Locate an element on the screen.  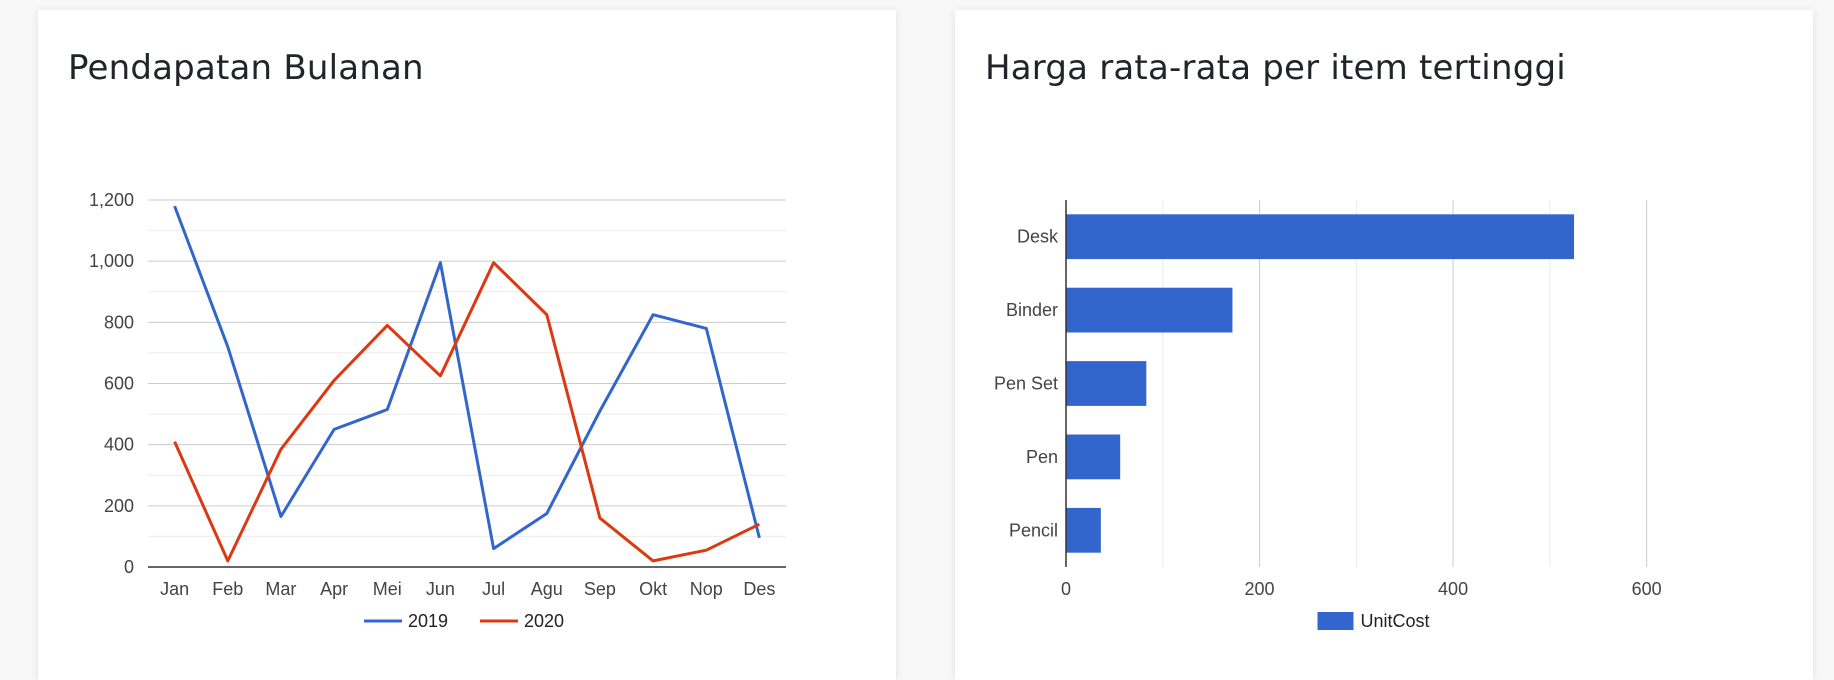
series-line-2020 is located at coordinates (467, 412).